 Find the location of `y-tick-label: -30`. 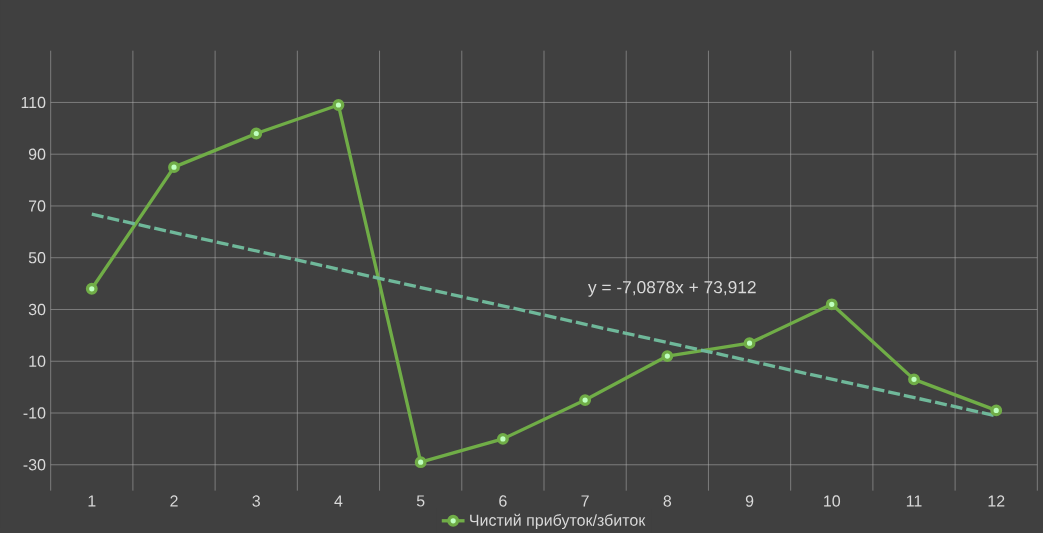

y-tick-label: -30 is located at coordinates (34, 465).